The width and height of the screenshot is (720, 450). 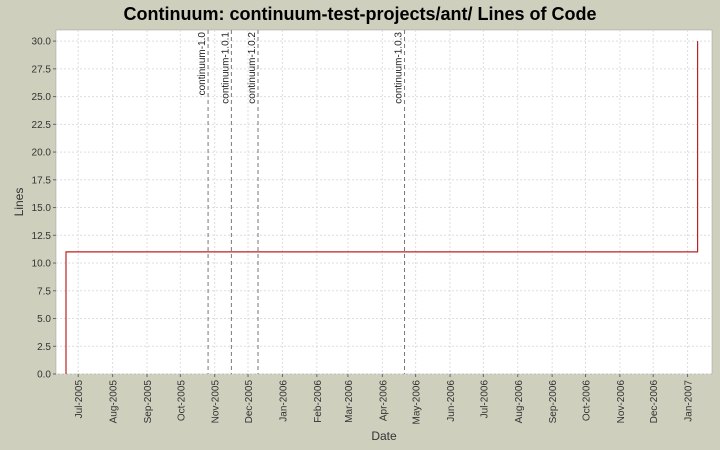 What do you see at coordinates (417, 402) in the screenshot?
I see `x-tick-label: May-2006` at bounding box center [417, 402].